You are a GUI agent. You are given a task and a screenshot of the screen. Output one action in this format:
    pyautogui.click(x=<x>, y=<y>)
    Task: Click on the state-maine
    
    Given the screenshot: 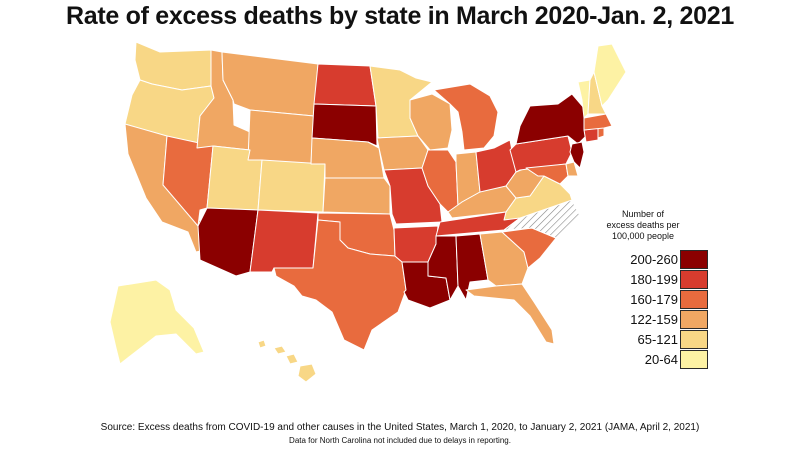 What is the action you would take?
    pyautogui.click(x=610, y=75)
    